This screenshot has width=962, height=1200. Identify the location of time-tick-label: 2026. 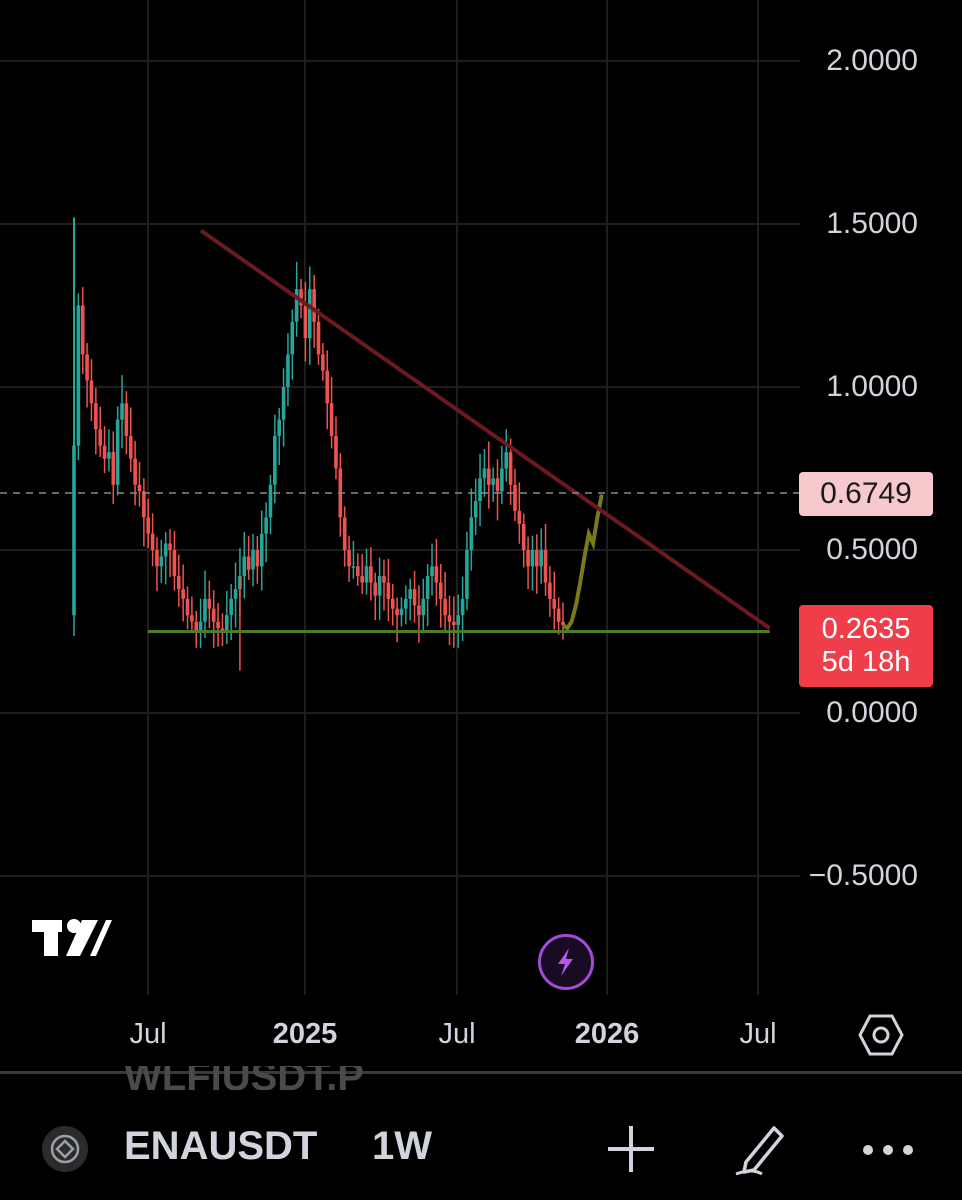
(607, 1034).